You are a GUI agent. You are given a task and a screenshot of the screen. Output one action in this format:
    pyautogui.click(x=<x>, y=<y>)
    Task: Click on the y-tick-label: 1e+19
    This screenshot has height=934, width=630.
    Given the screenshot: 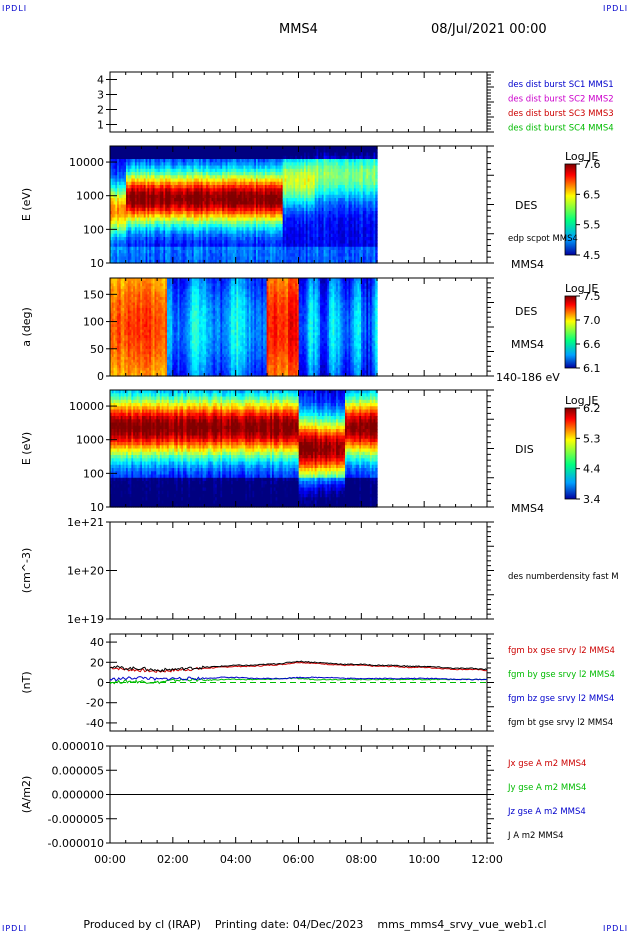 What is the action you would take?
    pyautogui.click(x=85, y=619)
    